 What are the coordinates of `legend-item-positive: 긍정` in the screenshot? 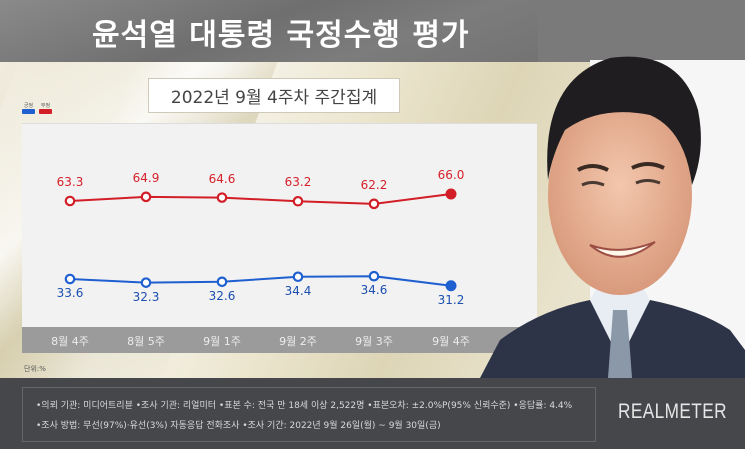 It's located at (28, 108).